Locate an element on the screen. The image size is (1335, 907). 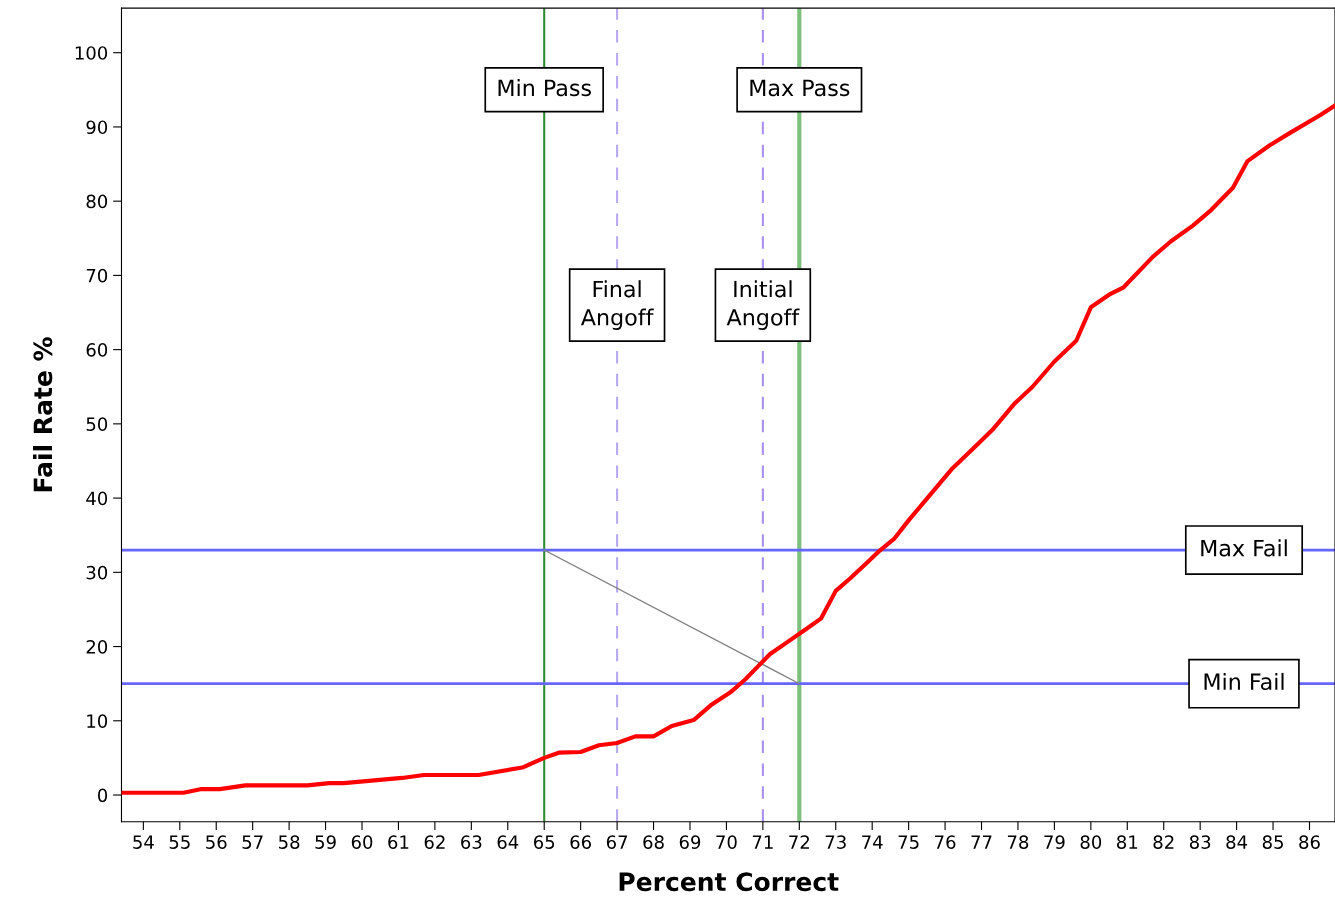
y-tick-label: 20 is located at coordinates (97, 647).